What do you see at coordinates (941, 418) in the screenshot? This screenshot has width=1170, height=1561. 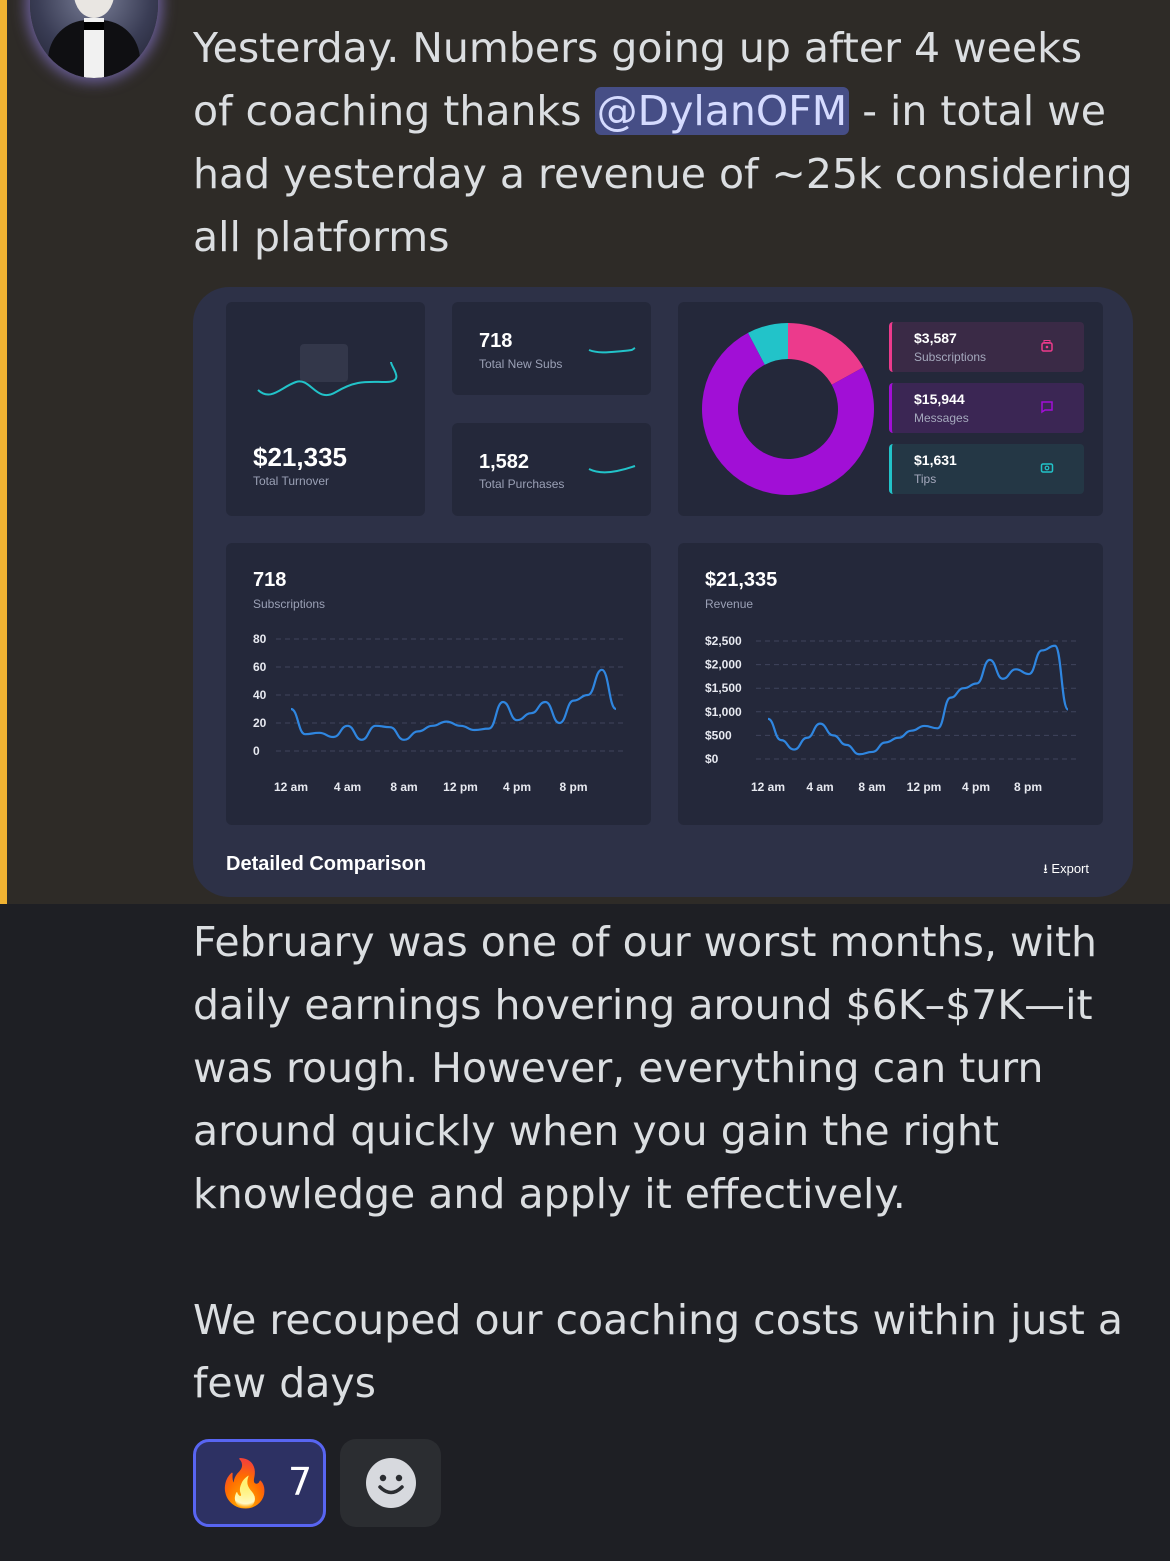 I see `legend-messages-label: Messages` at bounding box center [941, 418].